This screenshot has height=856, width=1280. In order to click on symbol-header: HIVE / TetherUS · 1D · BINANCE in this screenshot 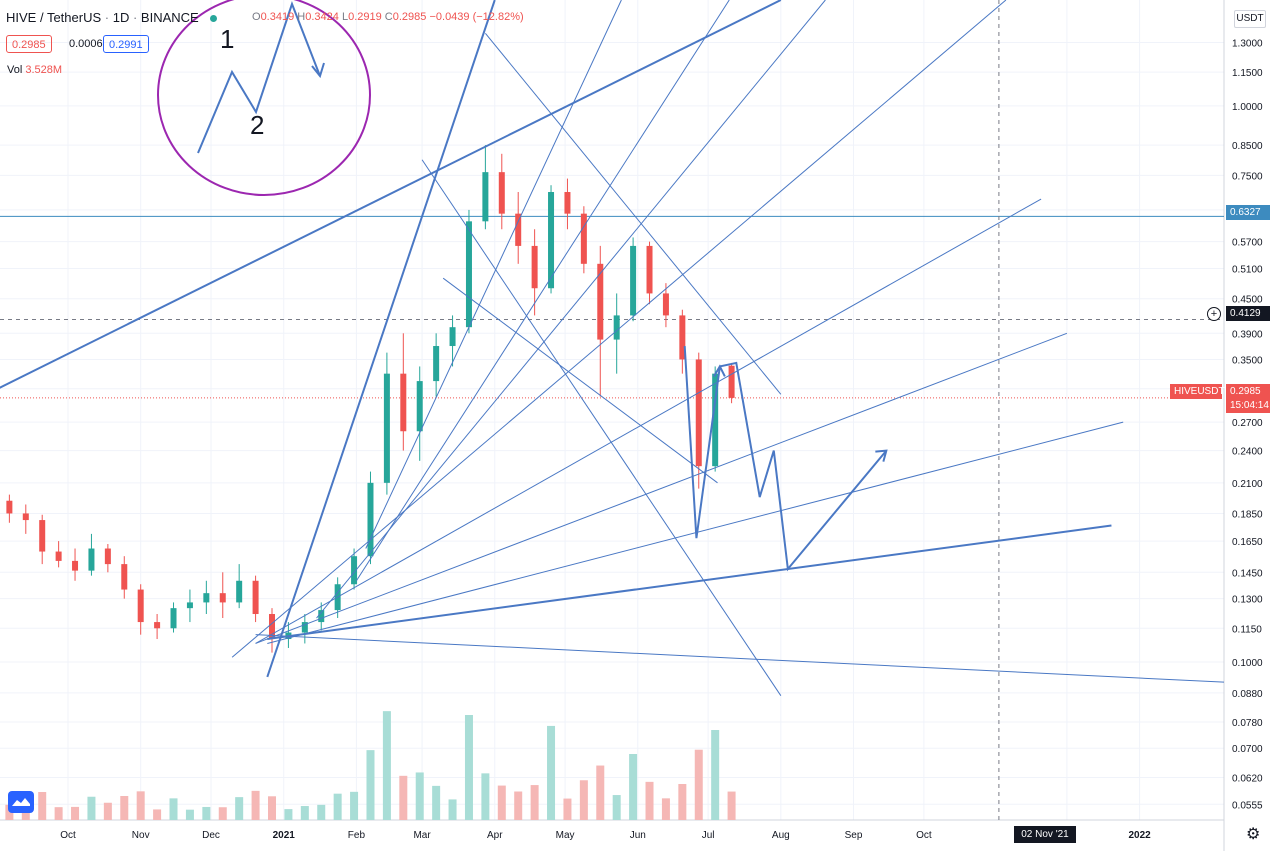, I will do `click(112, 17)`.